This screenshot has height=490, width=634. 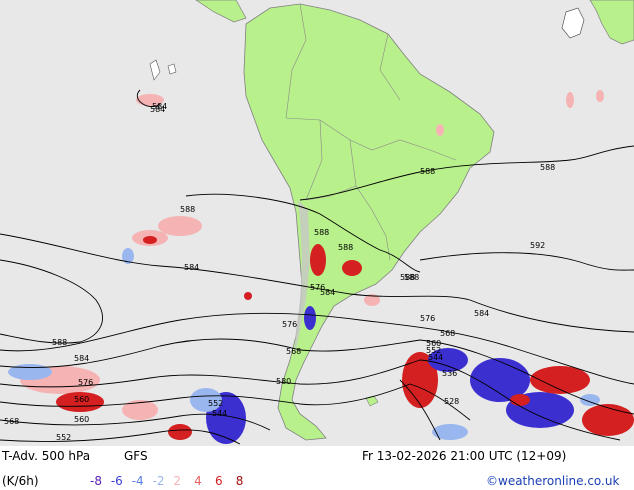 What do you see at coordinates (302, 280) in the screenshot?
I see `andes-grey` at bounding box center [302, 280].